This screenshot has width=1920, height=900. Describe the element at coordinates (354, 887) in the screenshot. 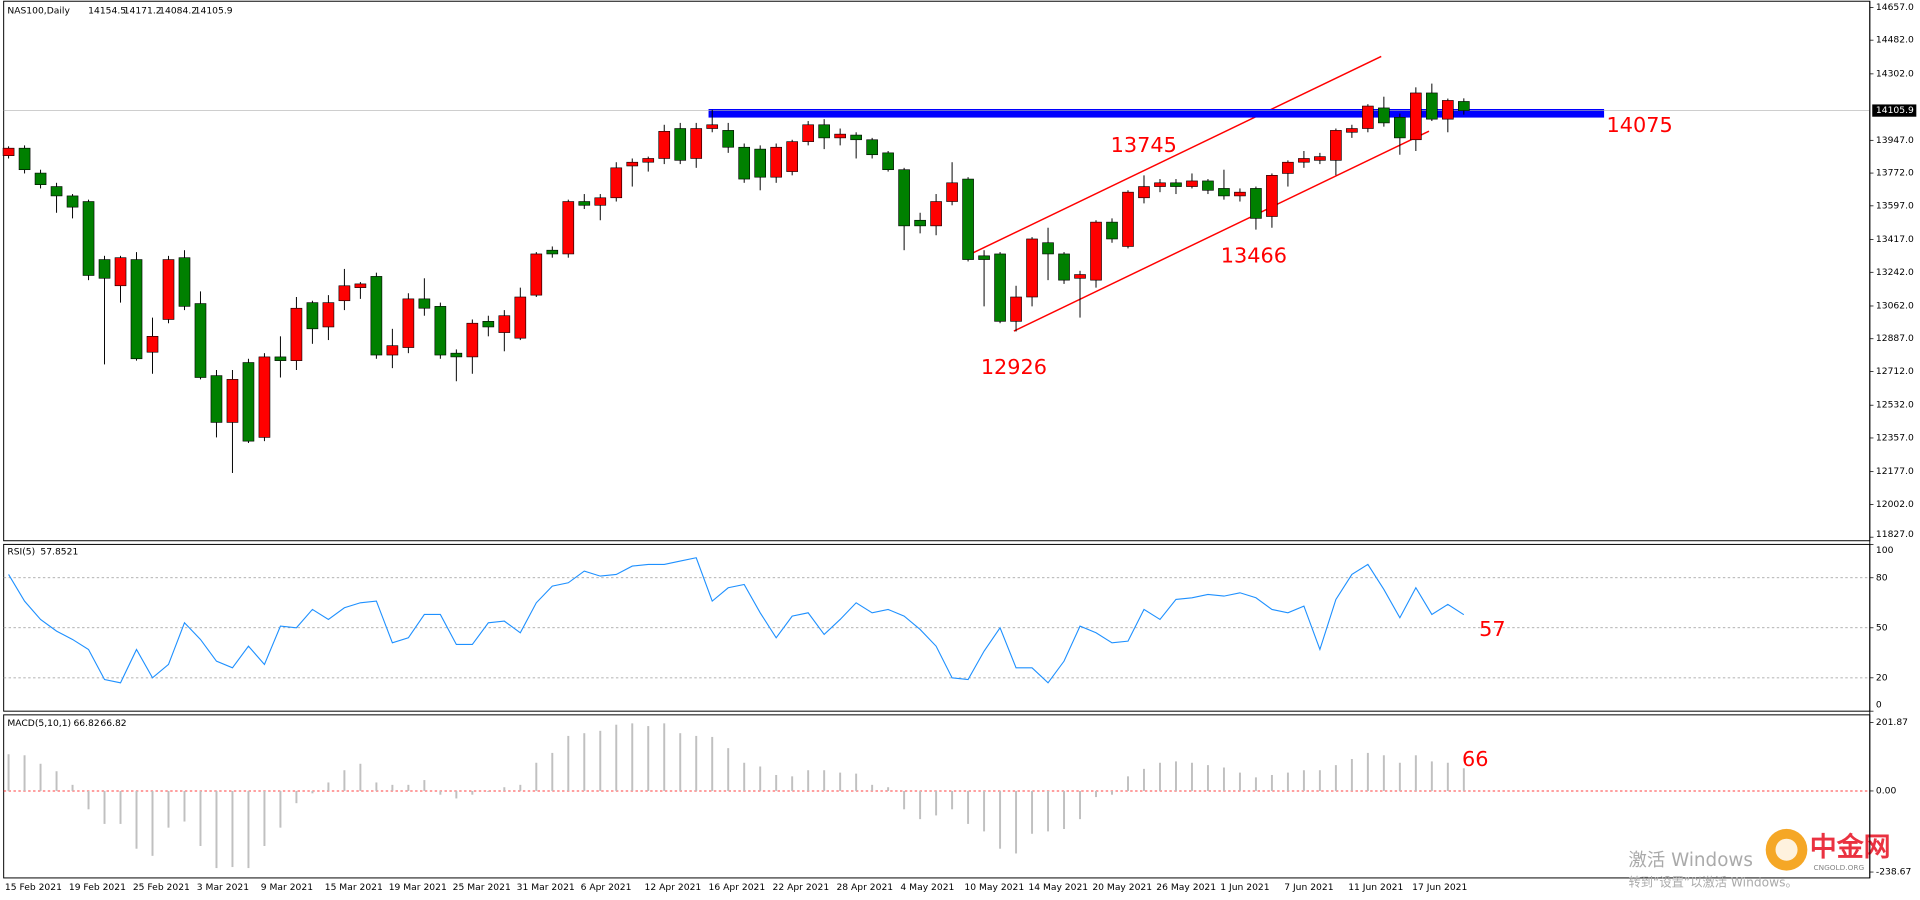

I see `x-tick-label: 15 Mar 2021` at that location.